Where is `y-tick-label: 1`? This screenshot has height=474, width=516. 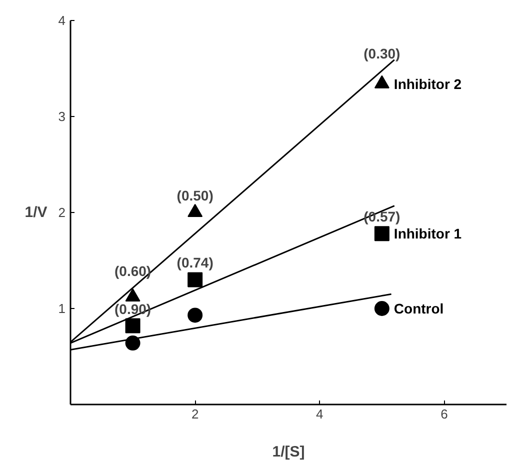
y-tick-label: 1 is located at coordinates (62, 308).